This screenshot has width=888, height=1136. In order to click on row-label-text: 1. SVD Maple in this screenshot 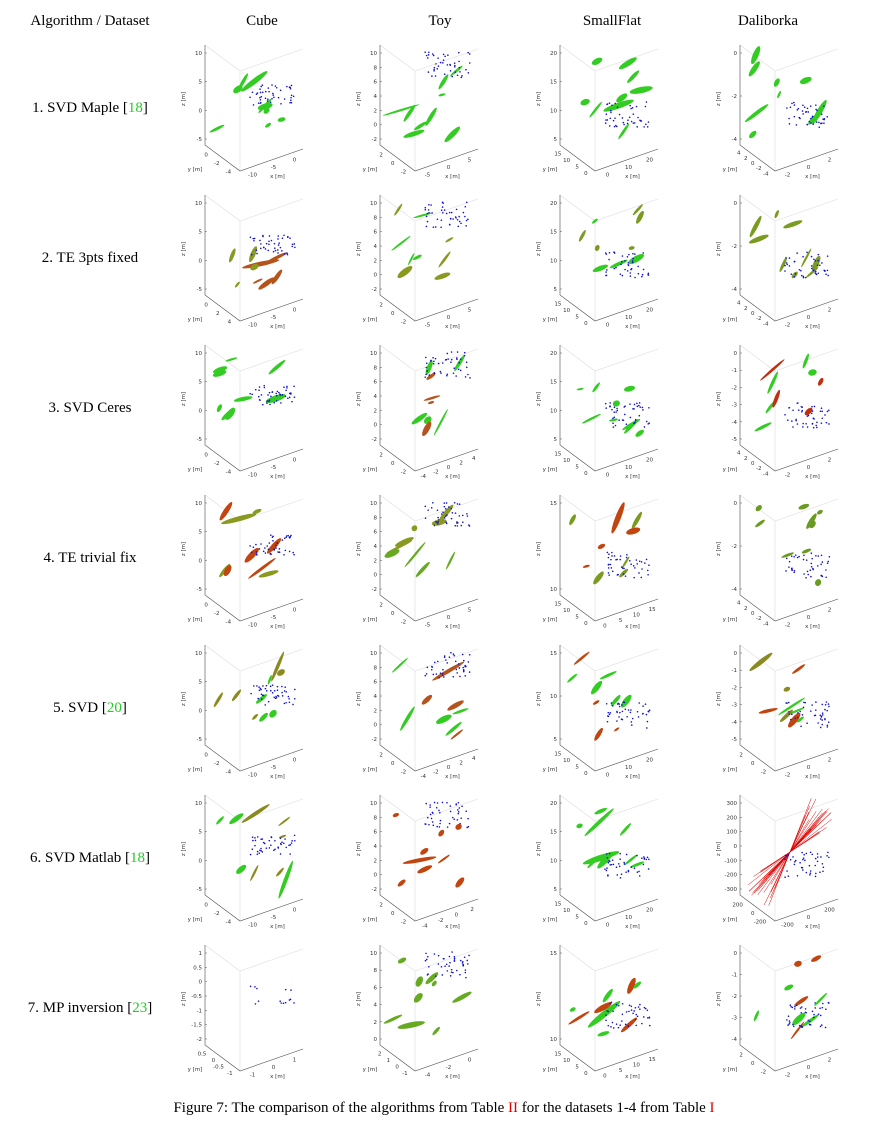, I will do `click(75, 108)`.